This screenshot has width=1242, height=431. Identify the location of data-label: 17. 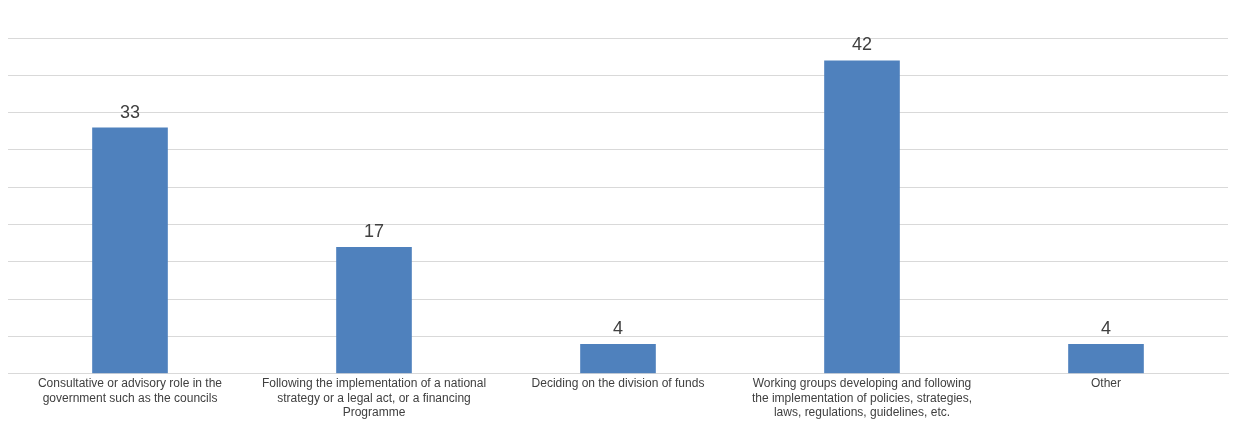
(374, 230).